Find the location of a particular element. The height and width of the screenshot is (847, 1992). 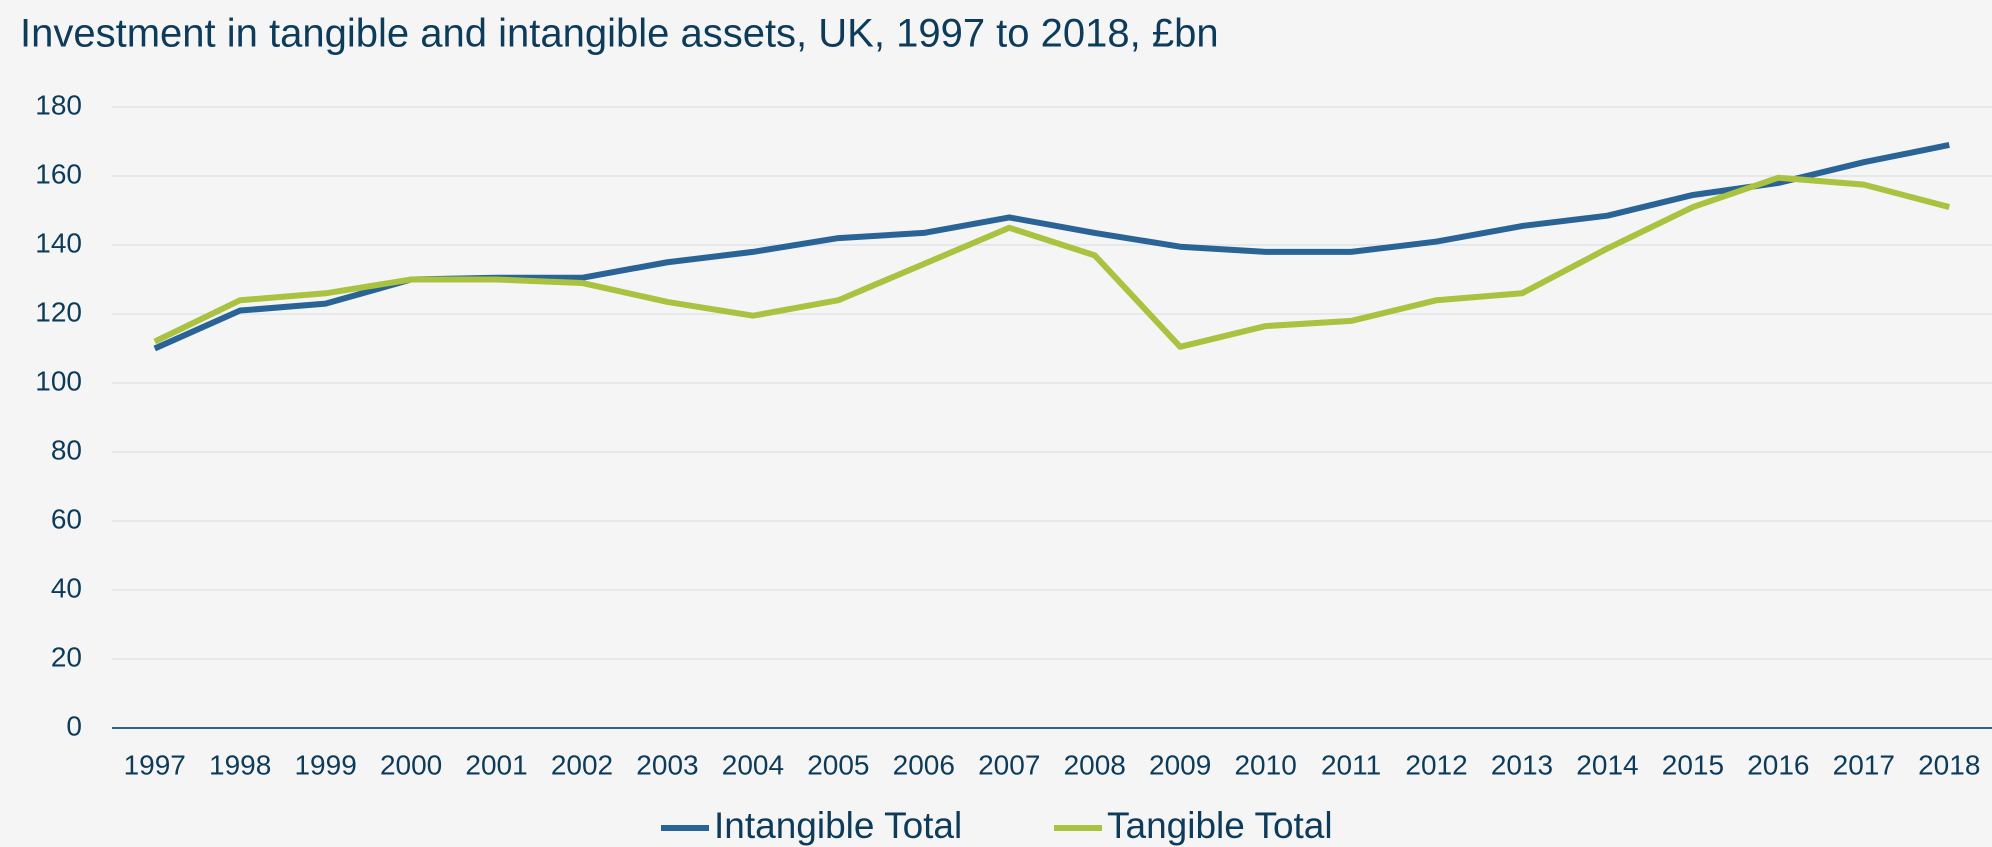

y-tick-label: 20 is located at coordinates (66, 656).